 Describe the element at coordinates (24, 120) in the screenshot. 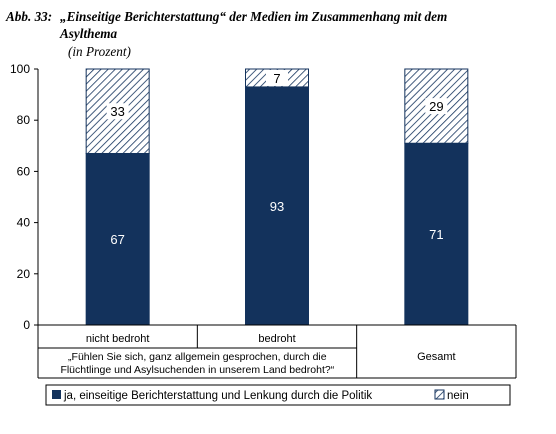

I see `y-tick-label-4: 80` at that location.